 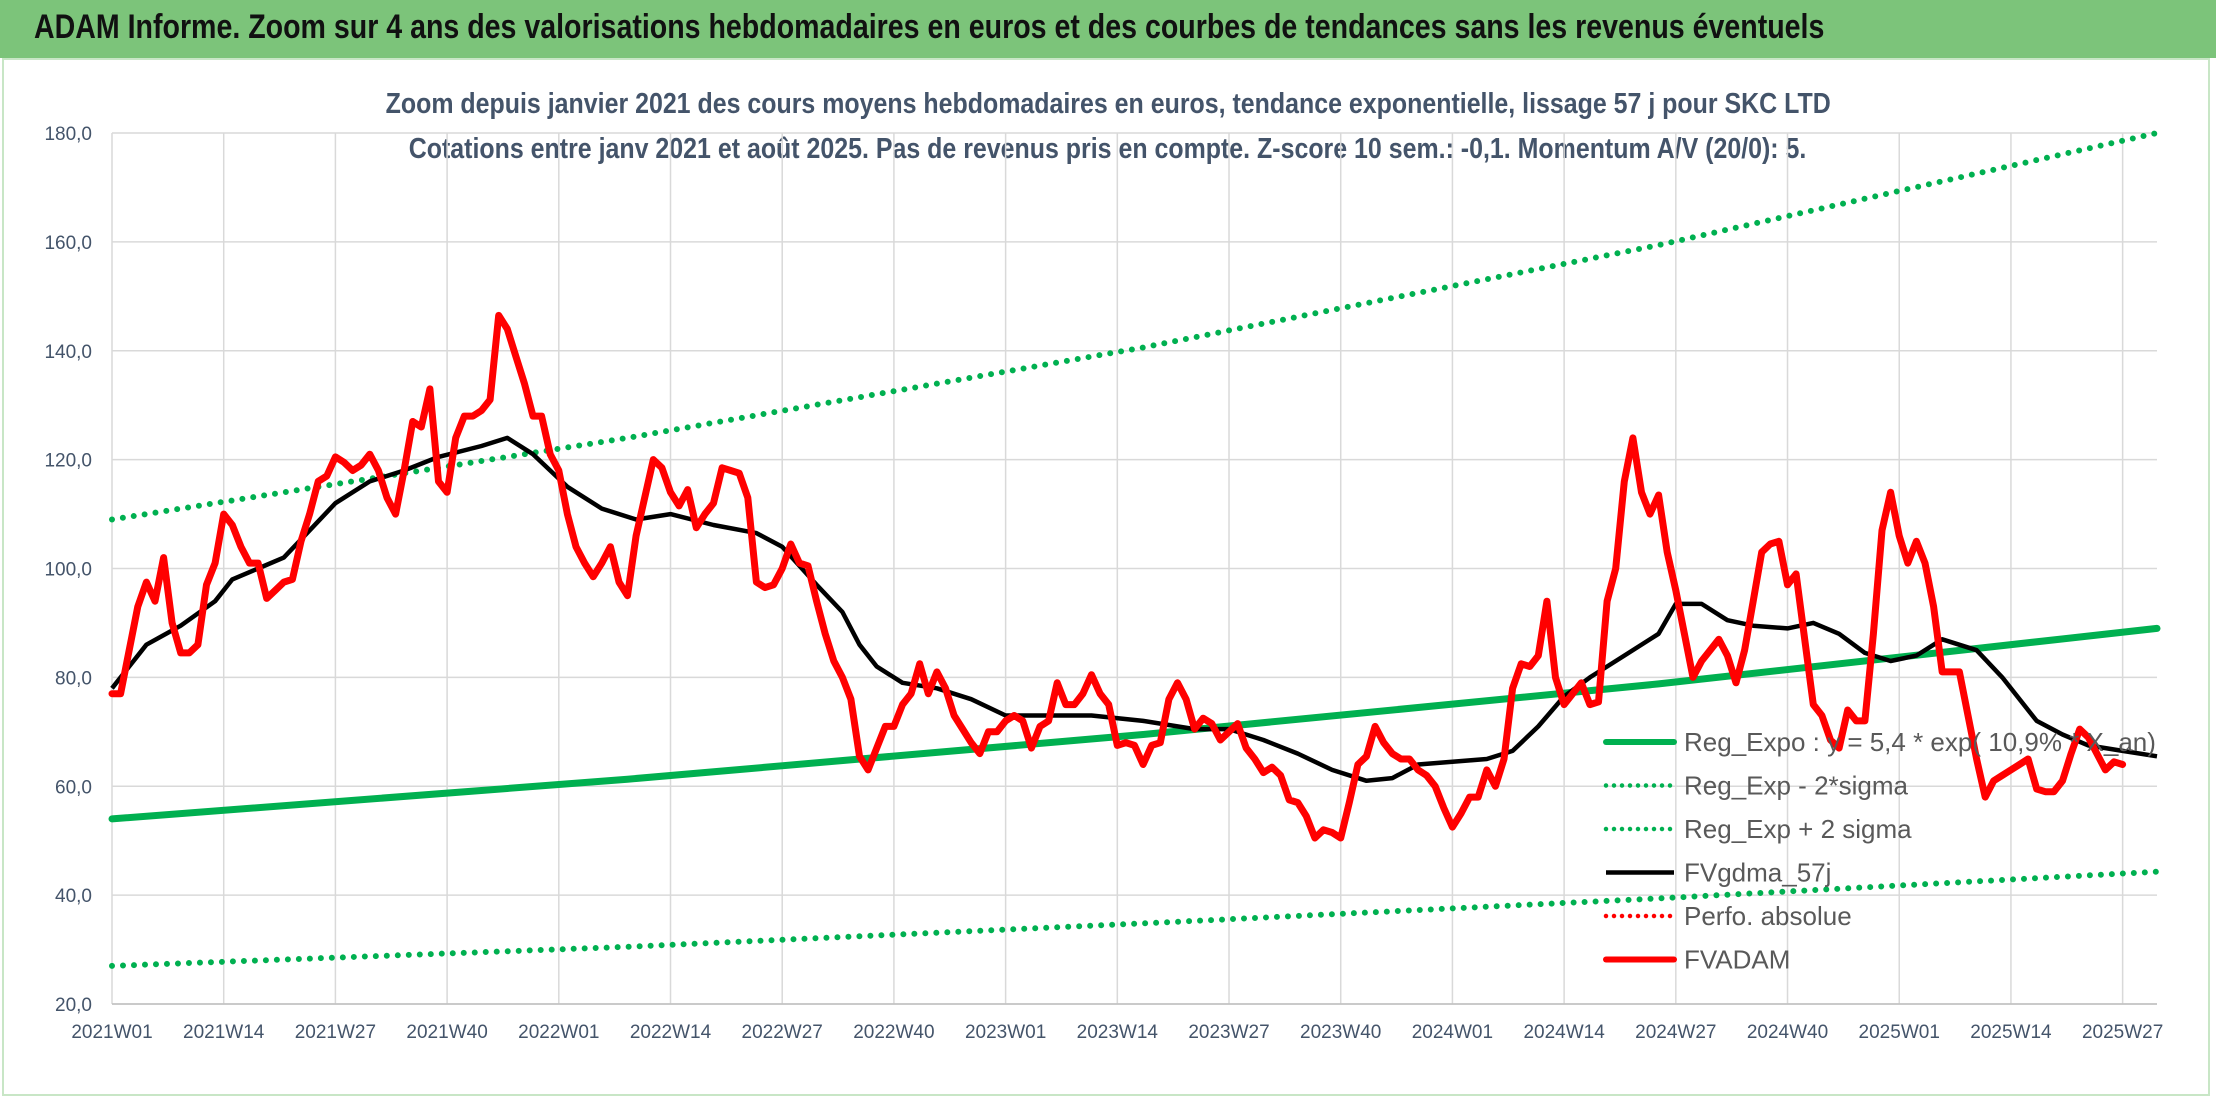 I want to click on x-tick-label: 2024W40, so click(x=1787, y=1032).